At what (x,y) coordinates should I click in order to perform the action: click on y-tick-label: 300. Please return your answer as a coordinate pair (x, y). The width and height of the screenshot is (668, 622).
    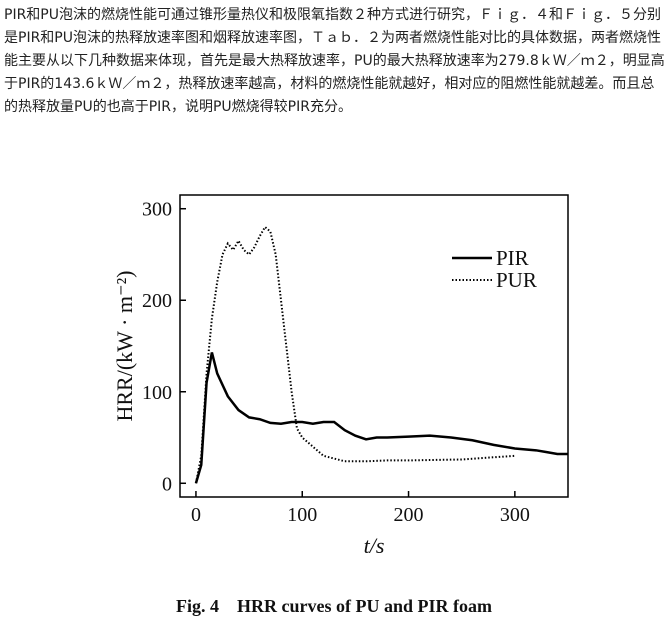
    Looking at the image, I should click on (157, 210).